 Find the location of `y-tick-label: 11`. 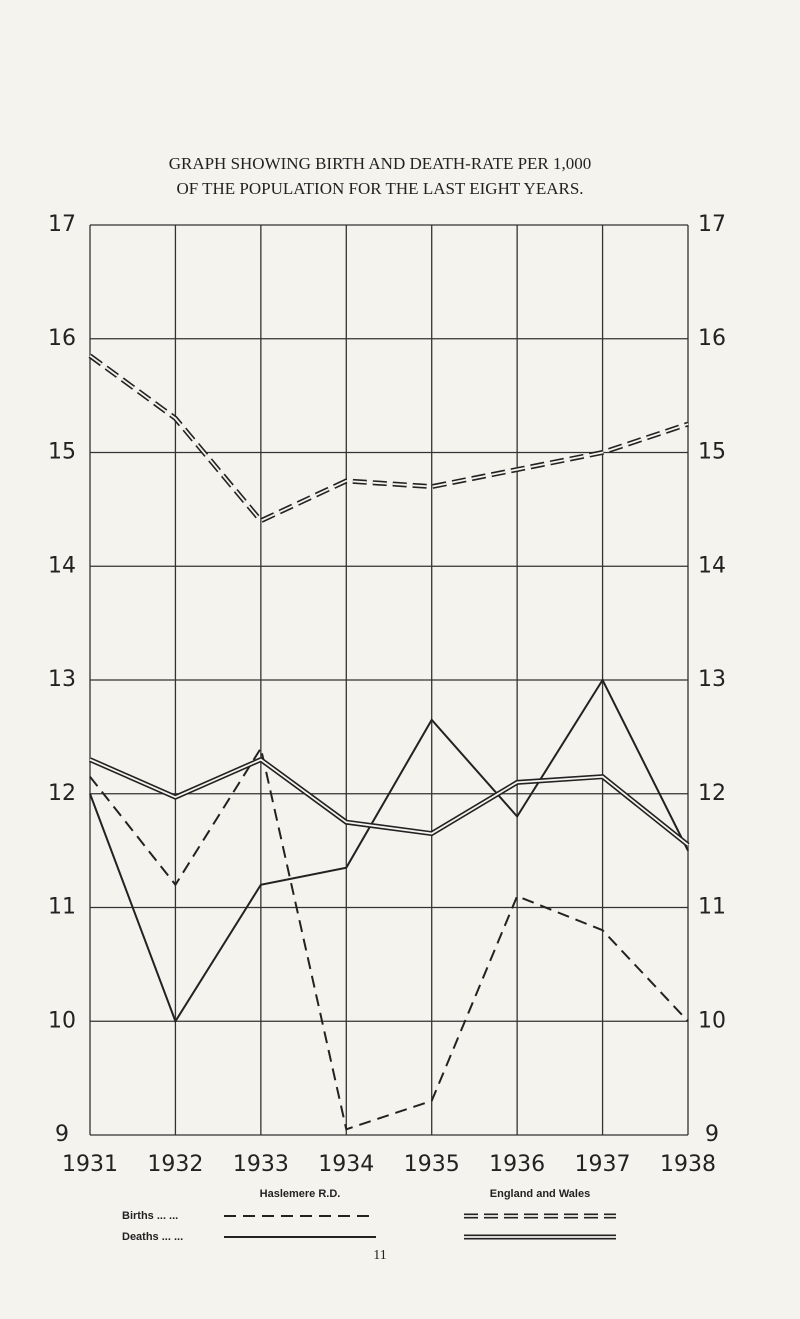

y-tick-label: 11 is located at coordinates (62, 907).